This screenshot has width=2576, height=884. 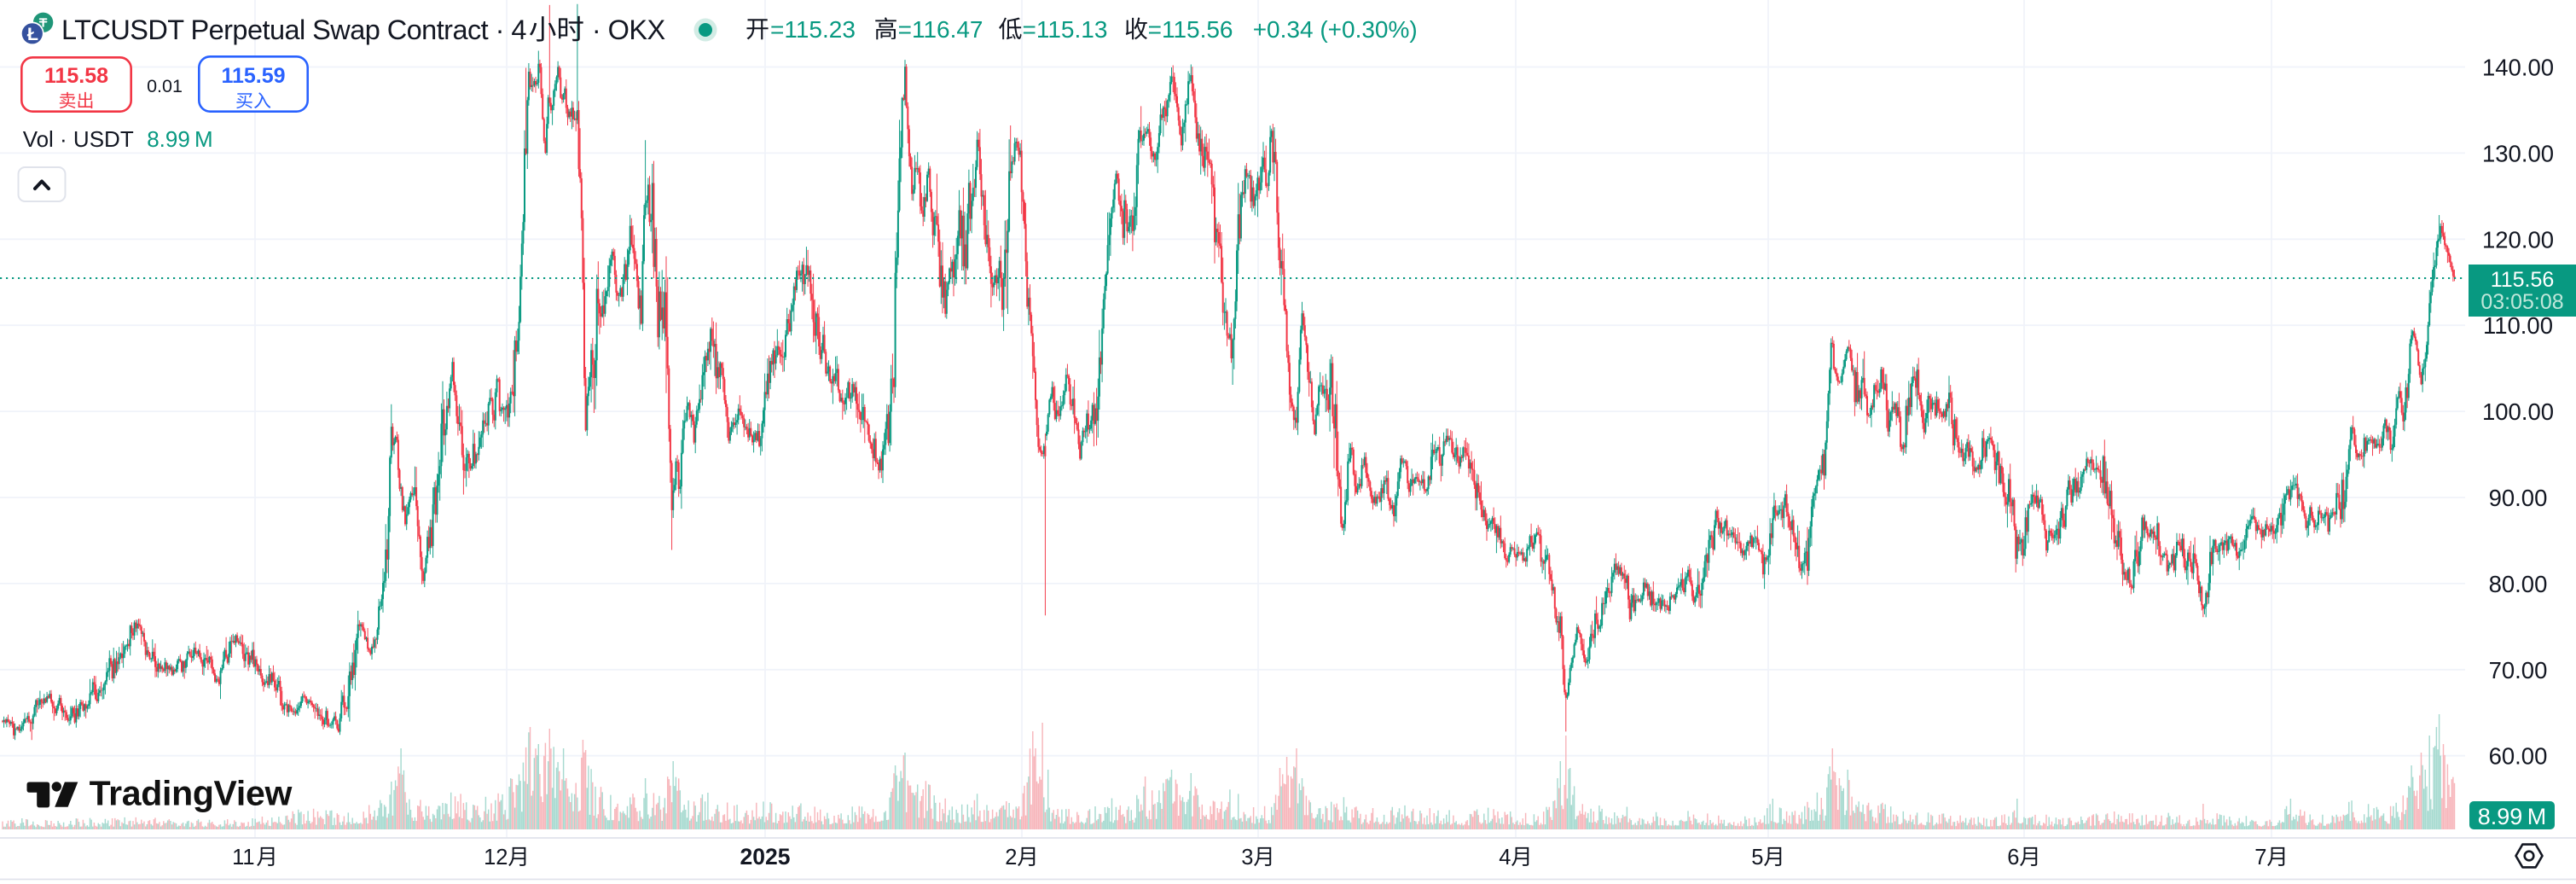 I want to click on svg-text: 115.58, so click(x=76, y=76).